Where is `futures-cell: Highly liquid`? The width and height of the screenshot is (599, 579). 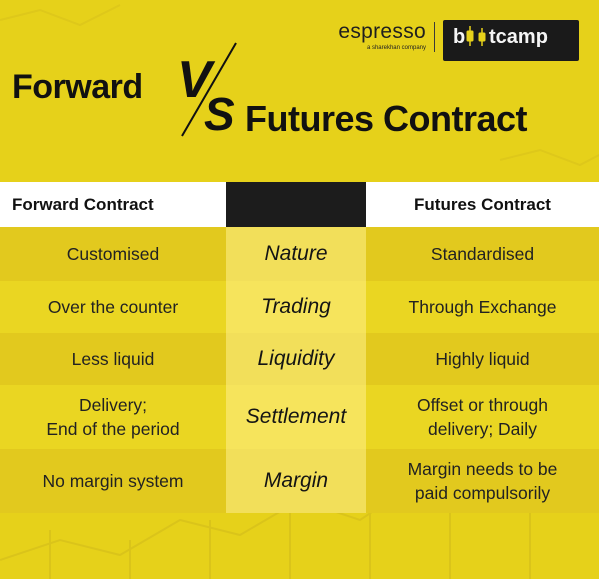 futures-cell: Highly liquid is located at coordinates (482, 359).